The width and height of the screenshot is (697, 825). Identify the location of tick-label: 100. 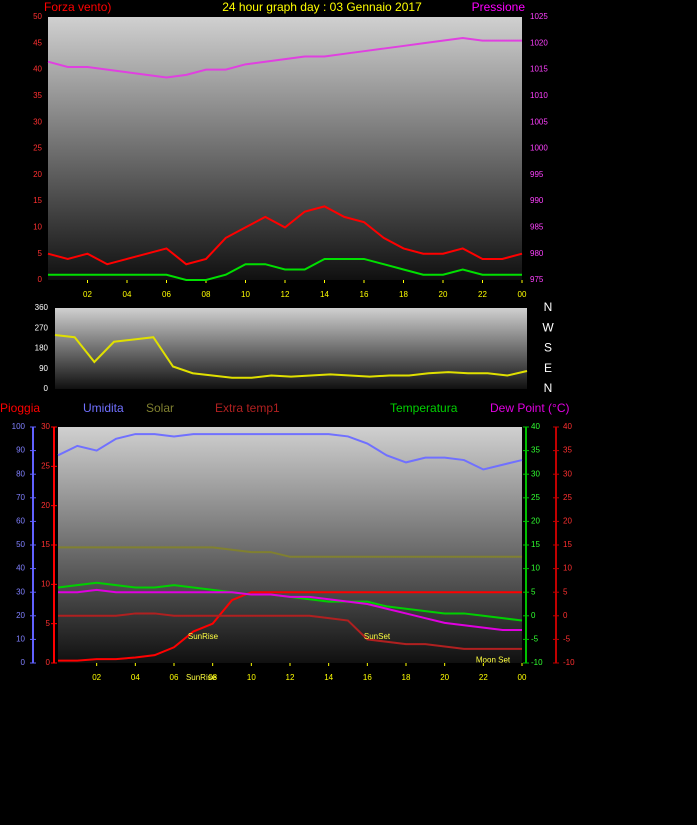
(19, 426).